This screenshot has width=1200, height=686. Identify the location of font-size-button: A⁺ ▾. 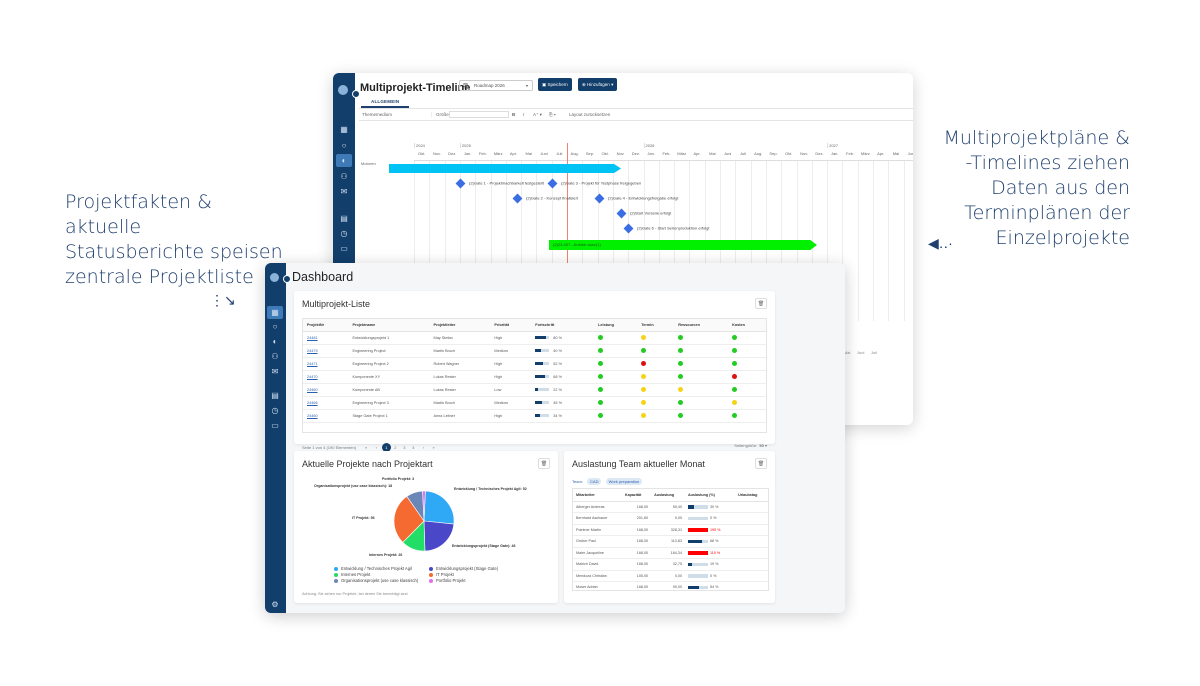
(537, 114).